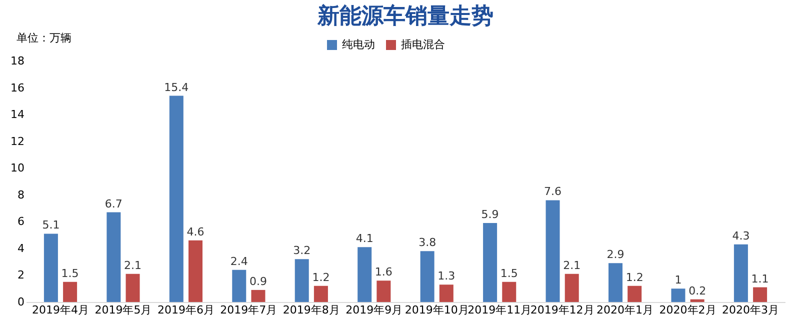 This screenshot has height=320, width=800. I want to click on y-tick-label: 18, so click(17, 61).